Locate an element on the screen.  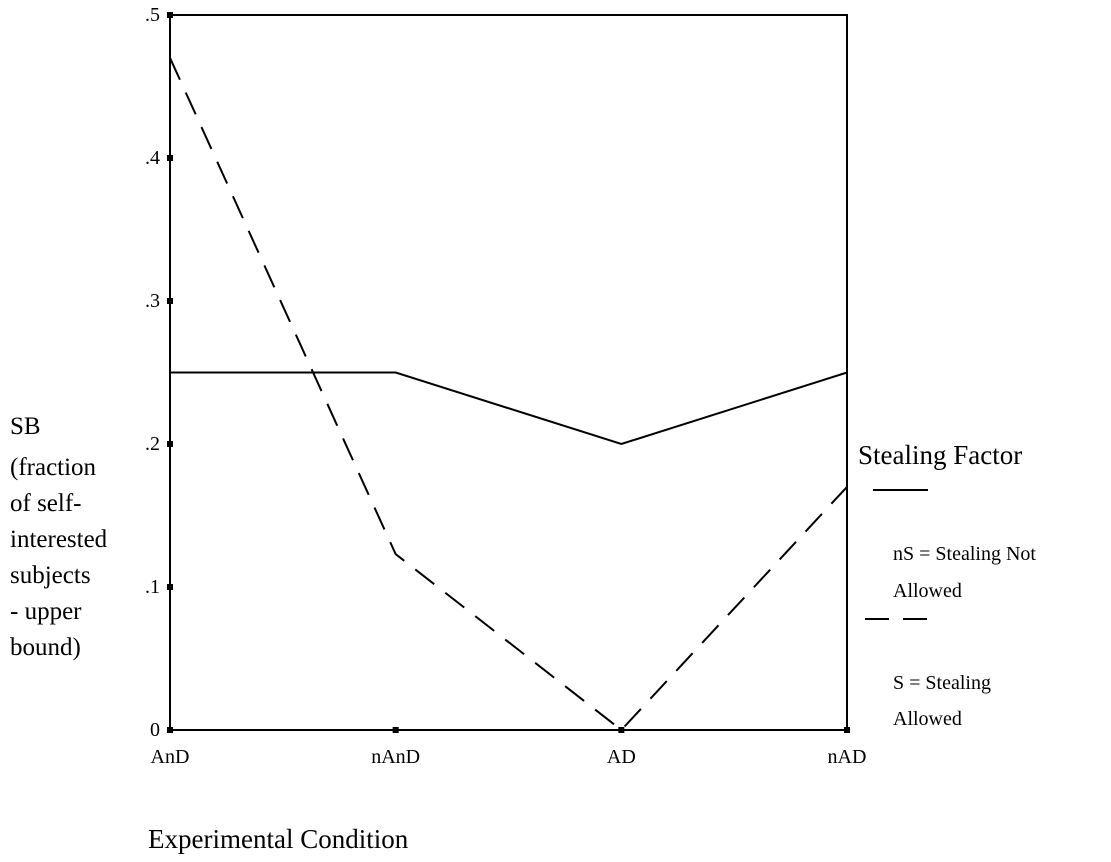
y-tick-label: 0 is located at coordinates (155, 730).